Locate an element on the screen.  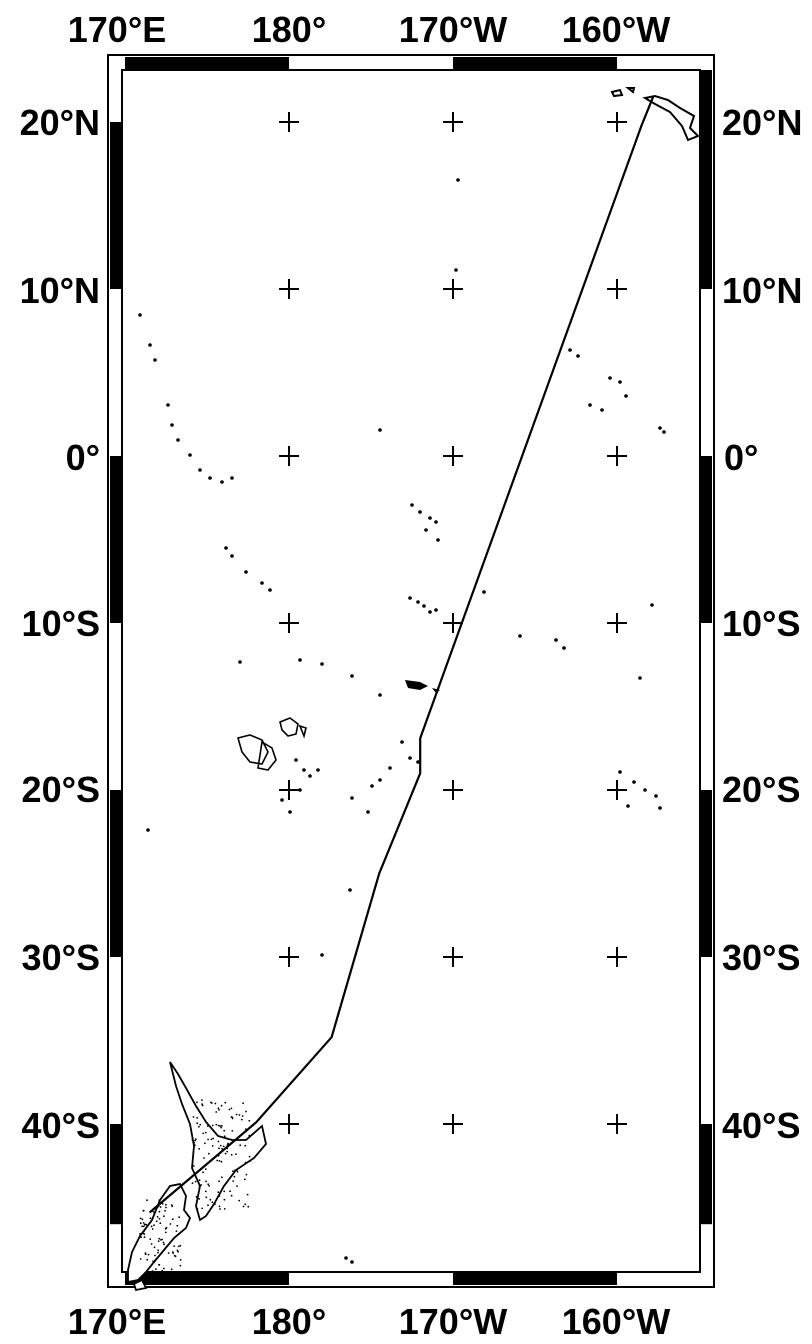
latitude-labels-right: 20°N 10°N 0° 10°S 20°S 30°S 40°S is located at coordinates (762, 624).